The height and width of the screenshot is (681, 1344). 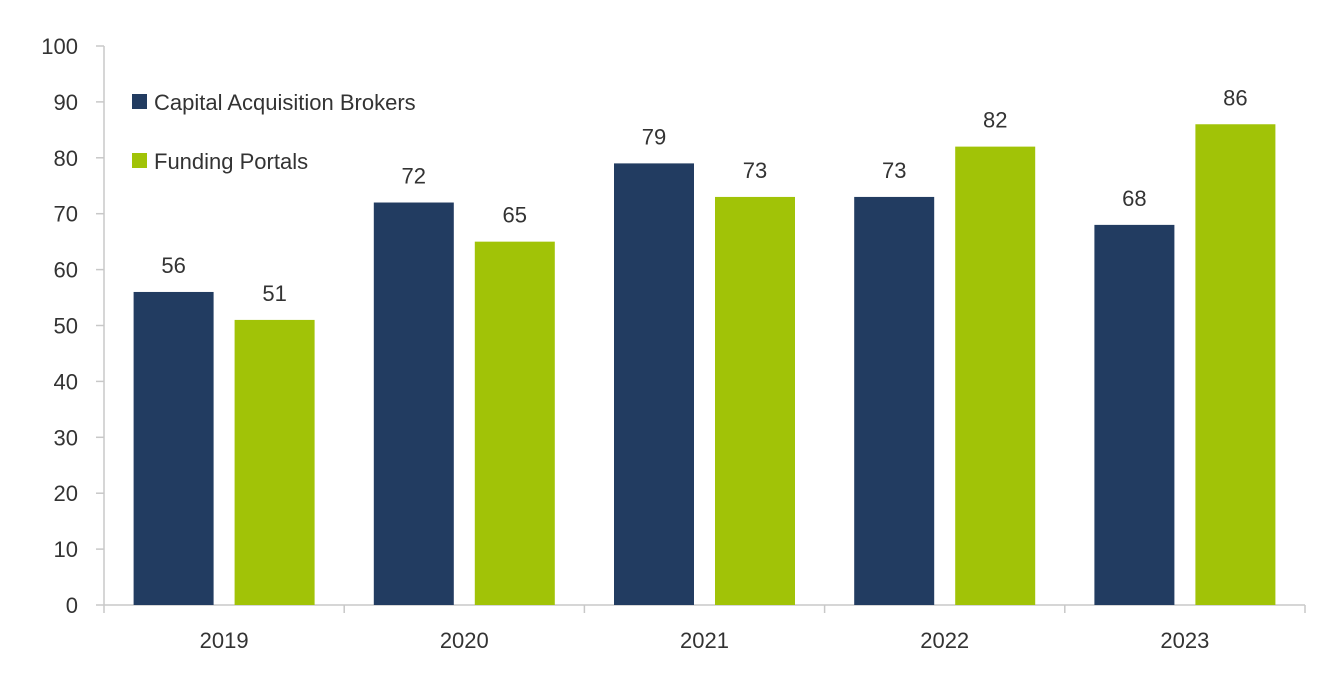 What do you see at coordinates (173, 265) in the screenshot?
I see `data-label: 56` at bounding box center [173, 265].